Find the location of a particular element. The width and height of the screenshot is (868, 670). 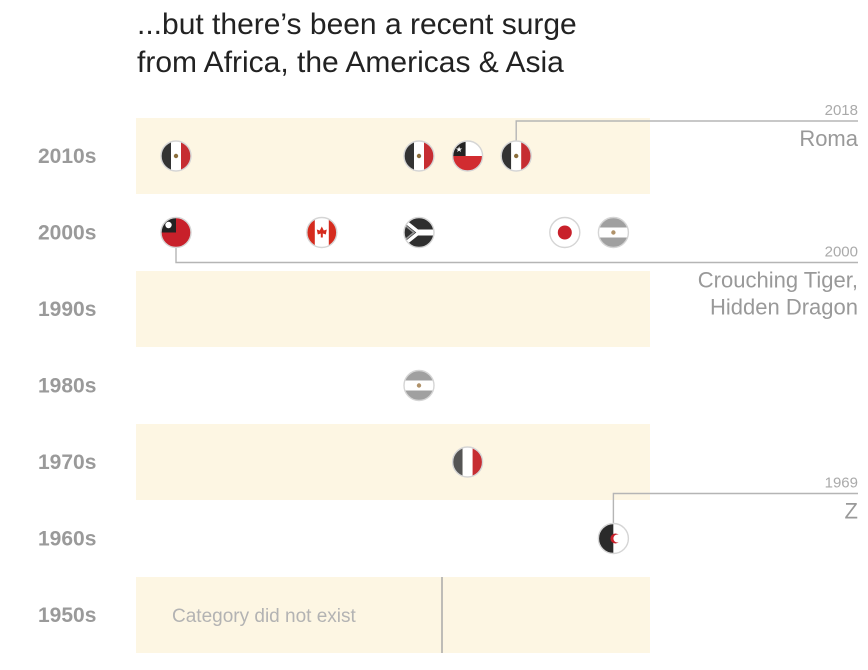

row-label-1990s: 1990s is located at coordinates (67, 309).